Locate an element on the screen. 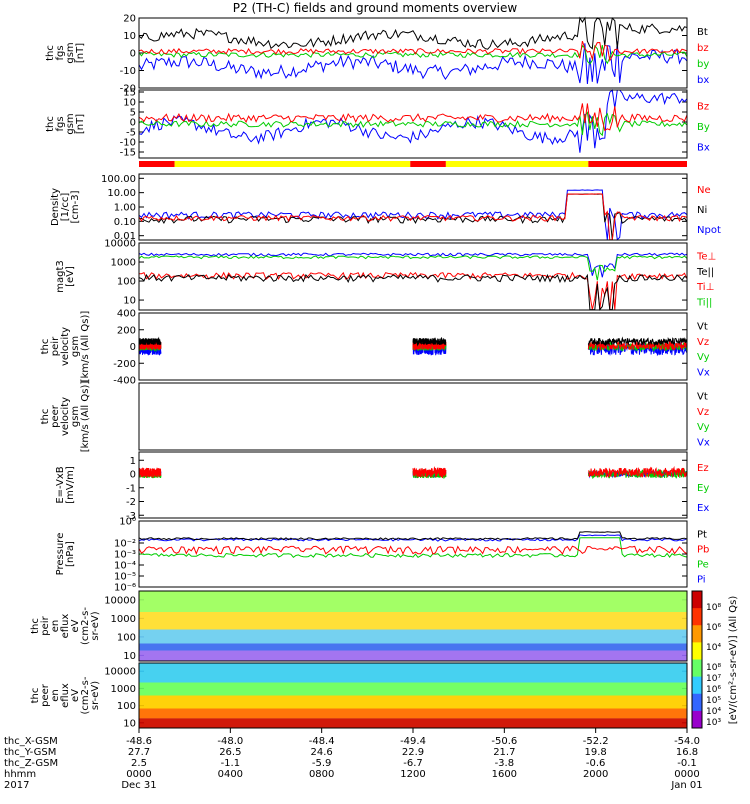 This screenshot has width=750, height=804. y-tick-label: 10⁰ is located at coordinates (127, 522).